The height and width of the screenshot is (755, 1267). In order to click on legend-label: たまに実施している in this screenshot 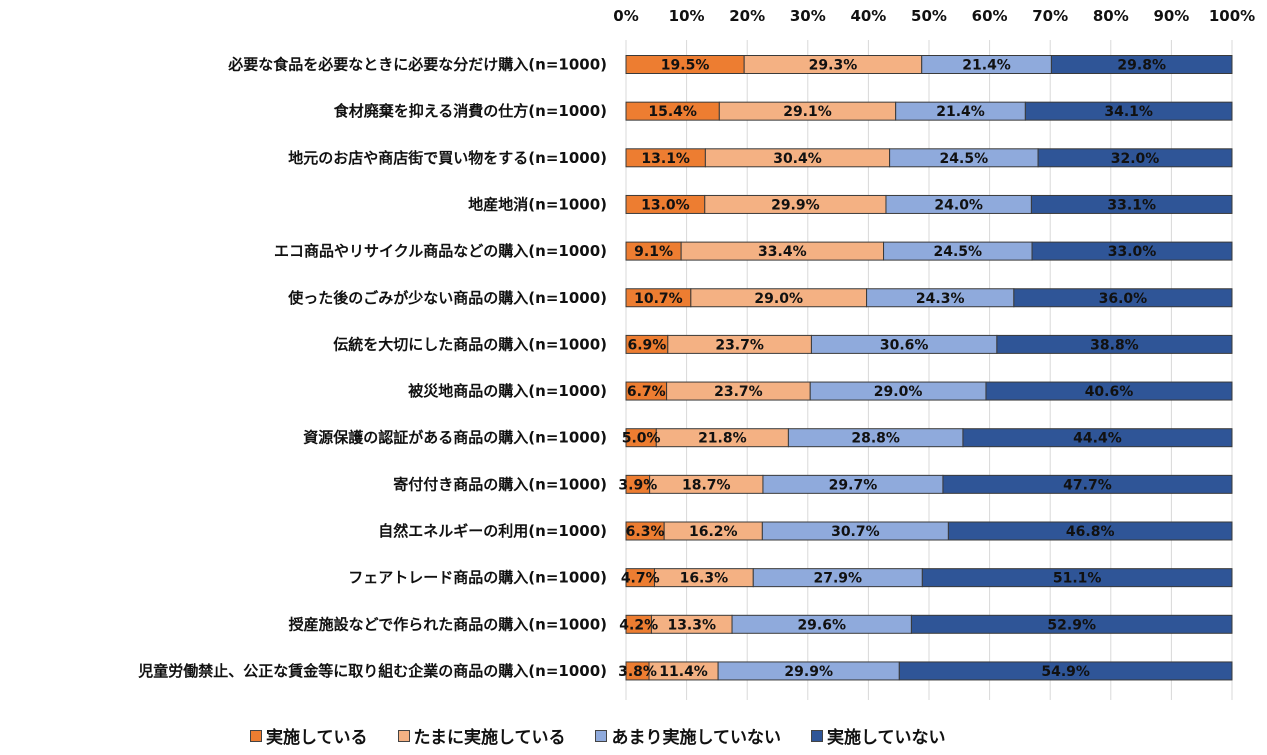, I will do `click(489, 738)`.